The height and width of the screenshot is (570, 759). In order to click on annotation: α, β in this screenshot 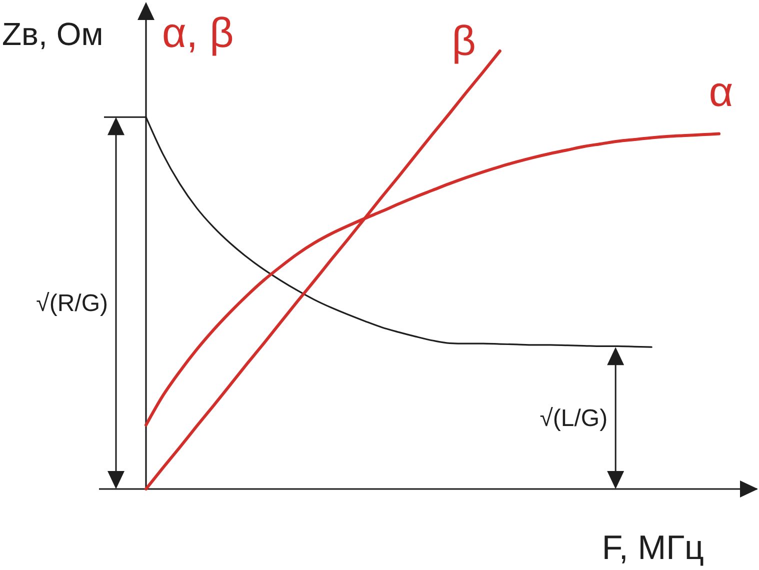, I will do `click(198, 32)`.